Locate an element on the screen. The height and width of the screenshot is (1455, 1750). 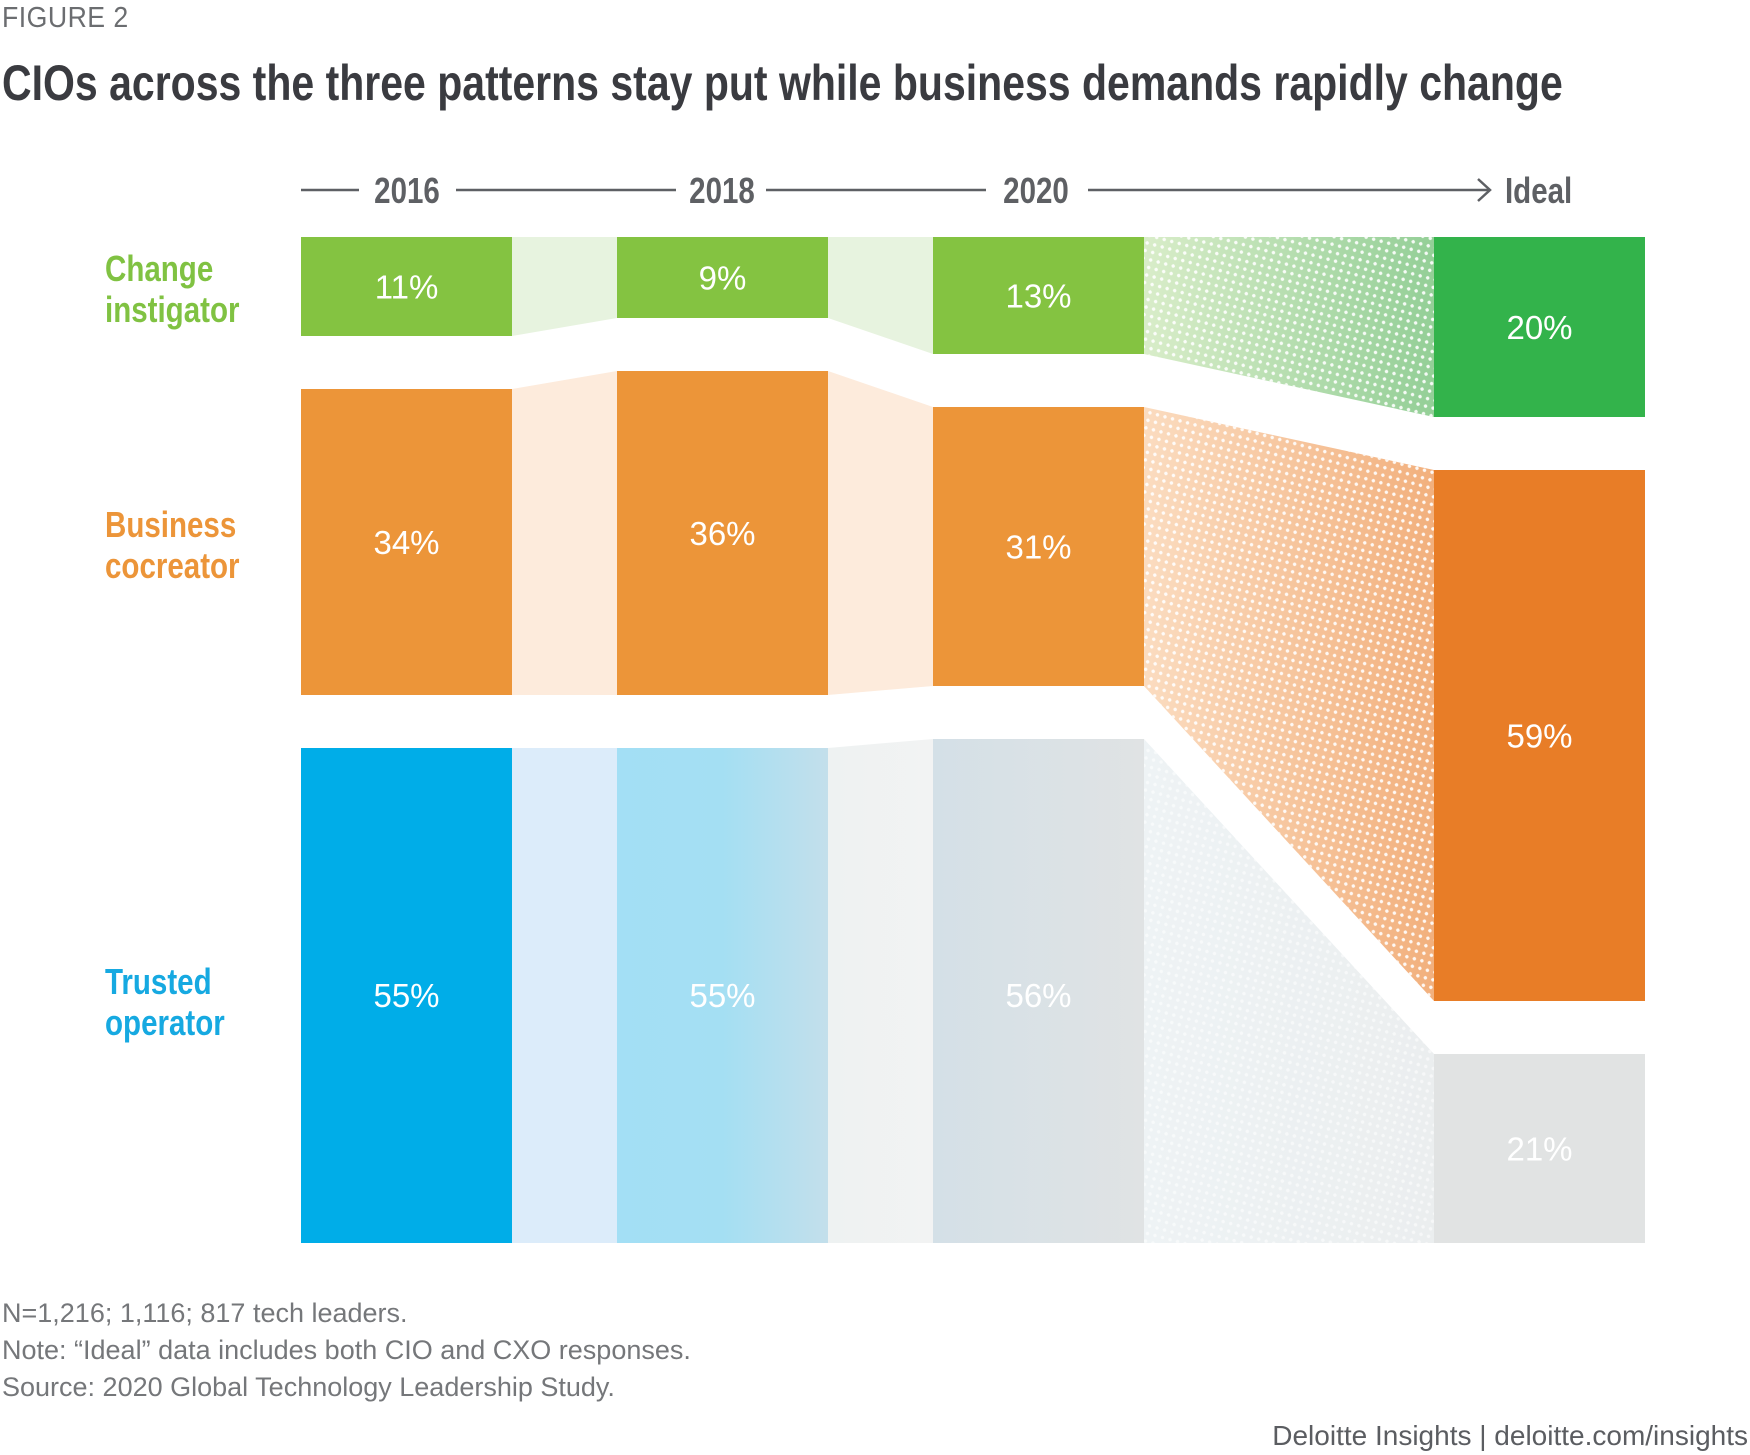
value-label-trusted-operator-ideal: 21% is located at coordinates (1539, 1149).